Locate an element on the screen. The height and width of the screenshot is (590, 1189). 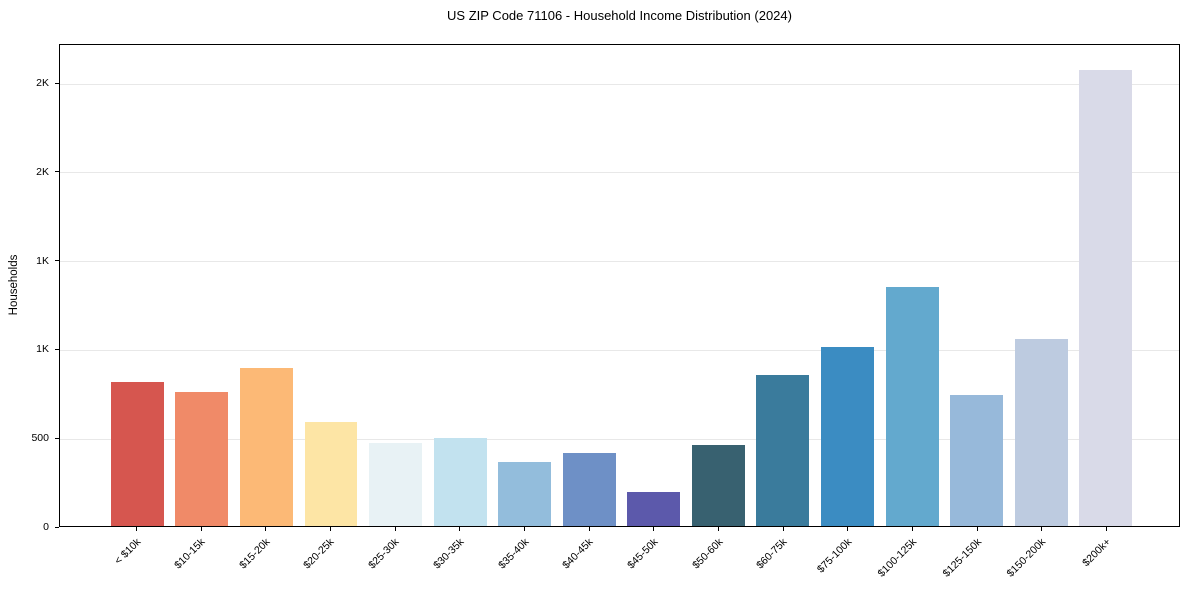
bar-$40-45k is located at coordinates (589, 489).